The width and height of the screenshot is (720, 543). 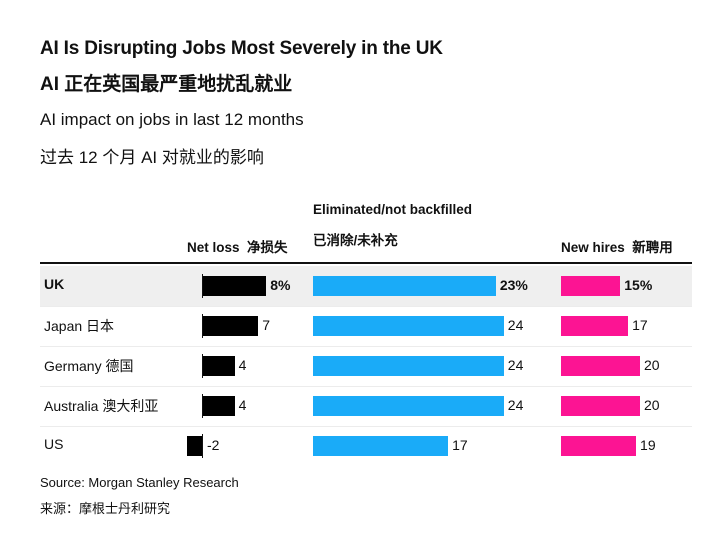 I want to click on new-hires-header-en: New hires, so click(x=593, y=247).